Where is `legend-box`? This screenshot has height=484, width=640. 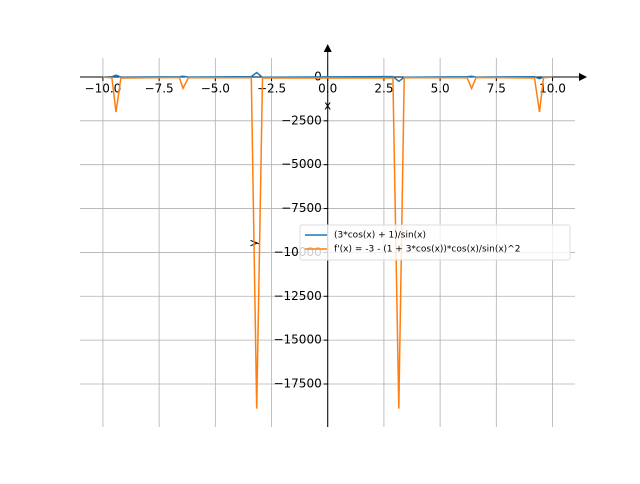
legend-box is located at coordinates (435, 242).